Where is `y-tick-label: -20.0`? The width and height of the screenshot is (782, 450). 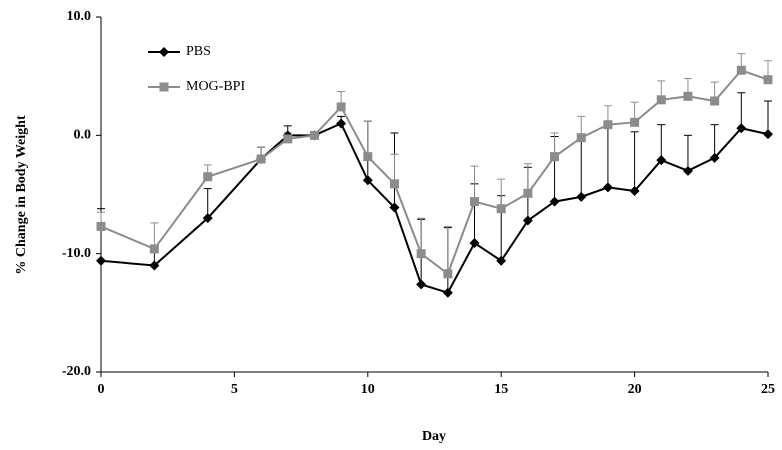 y-tick-label: -20.0 is located at coordinates (76, 371).